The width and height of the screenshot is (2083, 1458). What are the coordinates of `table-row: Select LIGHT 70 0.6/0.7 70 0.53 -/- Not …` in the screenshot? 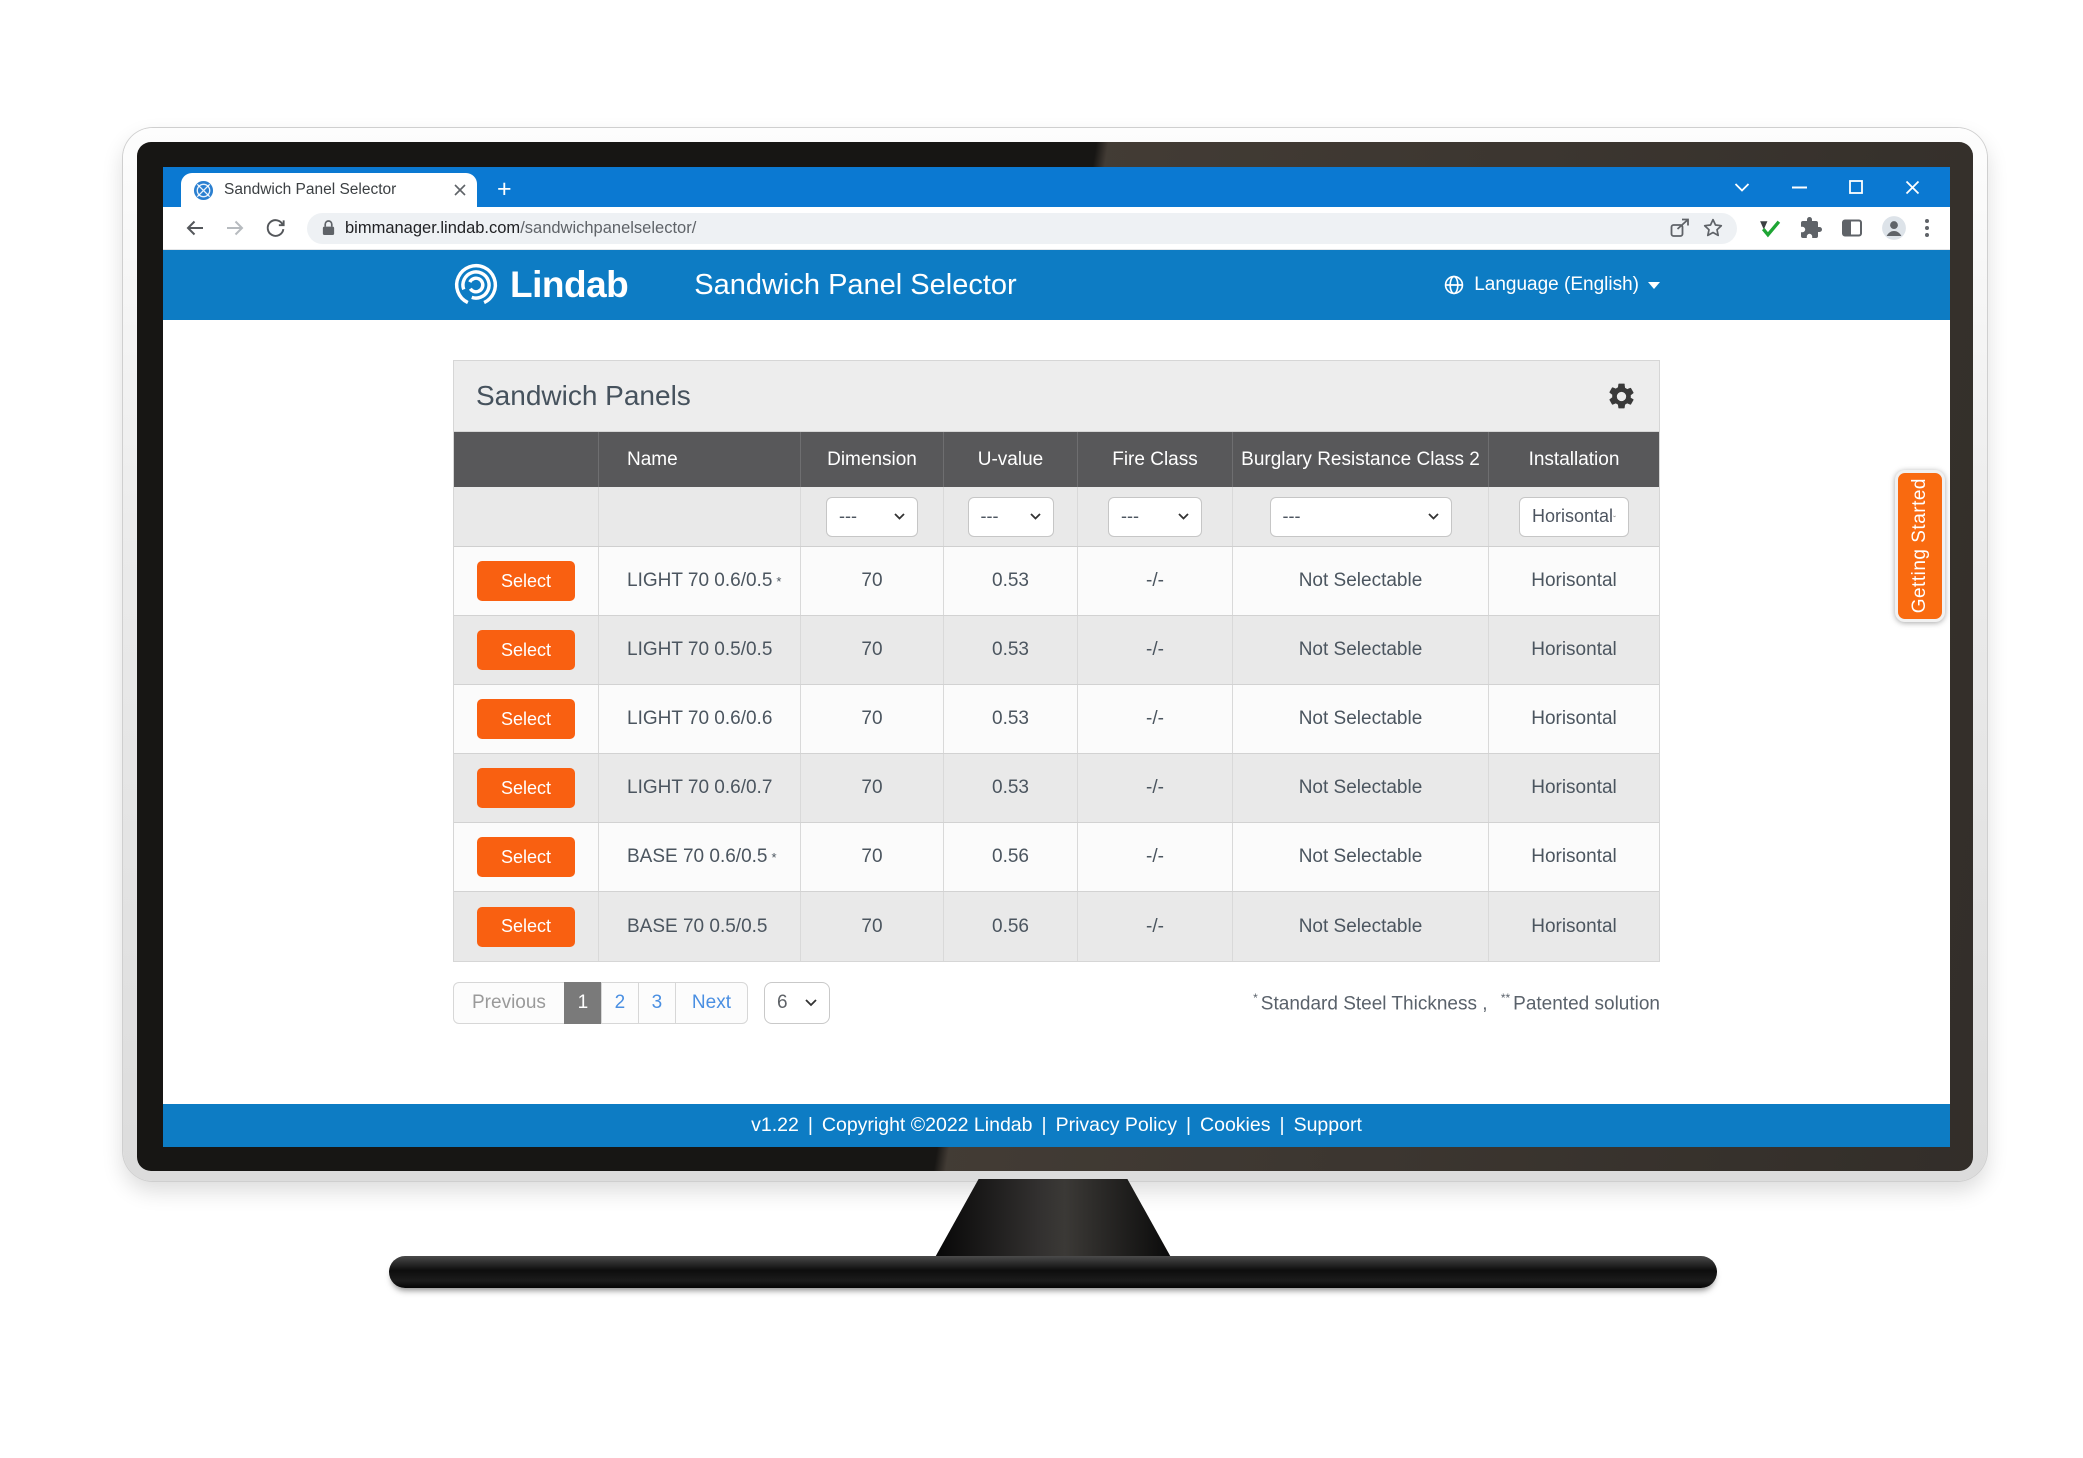 It's located at (1056, 788).